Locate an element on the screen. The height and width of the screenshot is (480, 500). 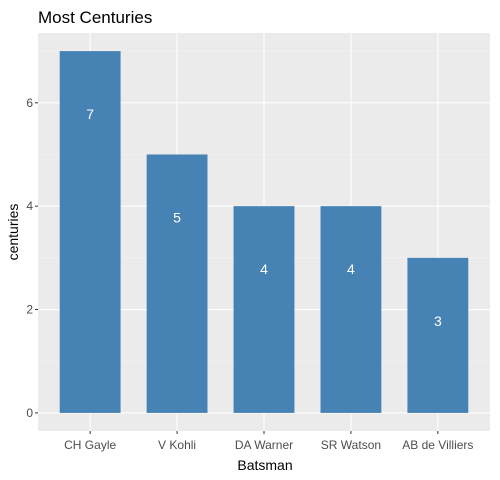
y-tick-label: 6 is located at coordinates (29, 103).